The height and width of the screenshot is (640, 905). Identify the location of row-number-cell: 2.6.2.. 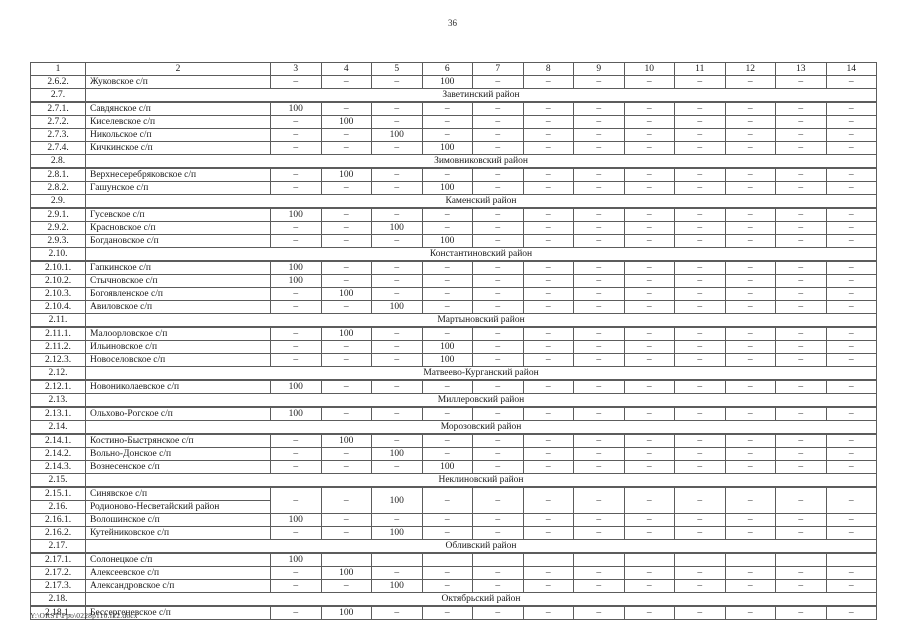
(58, 82).